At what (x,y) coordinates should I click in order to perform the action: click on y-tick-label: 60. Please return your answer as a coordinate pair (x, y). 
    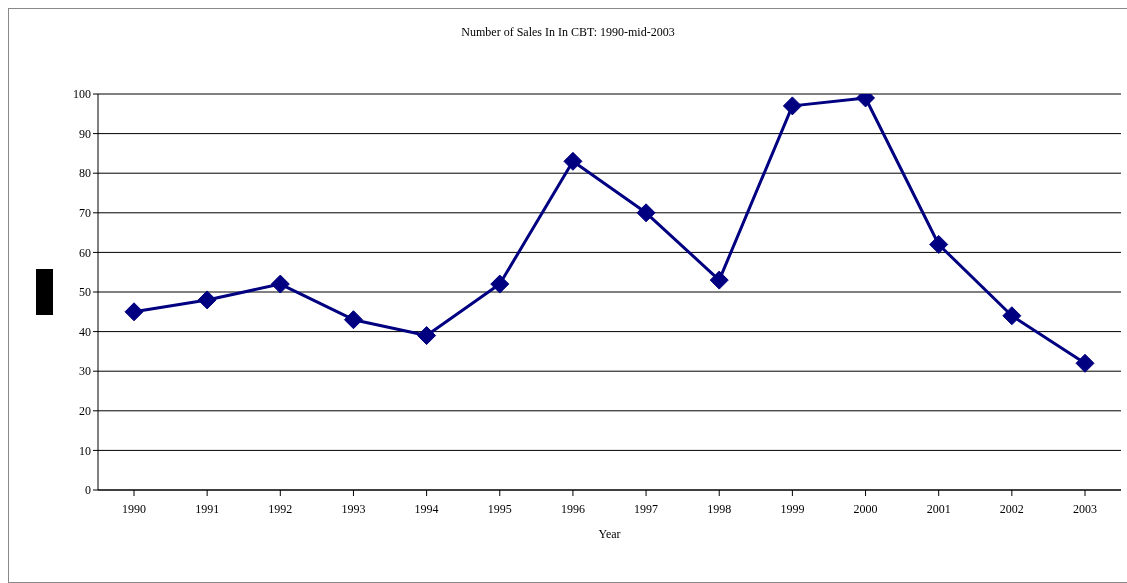
    Looking at the image, I should click on (85, 252).